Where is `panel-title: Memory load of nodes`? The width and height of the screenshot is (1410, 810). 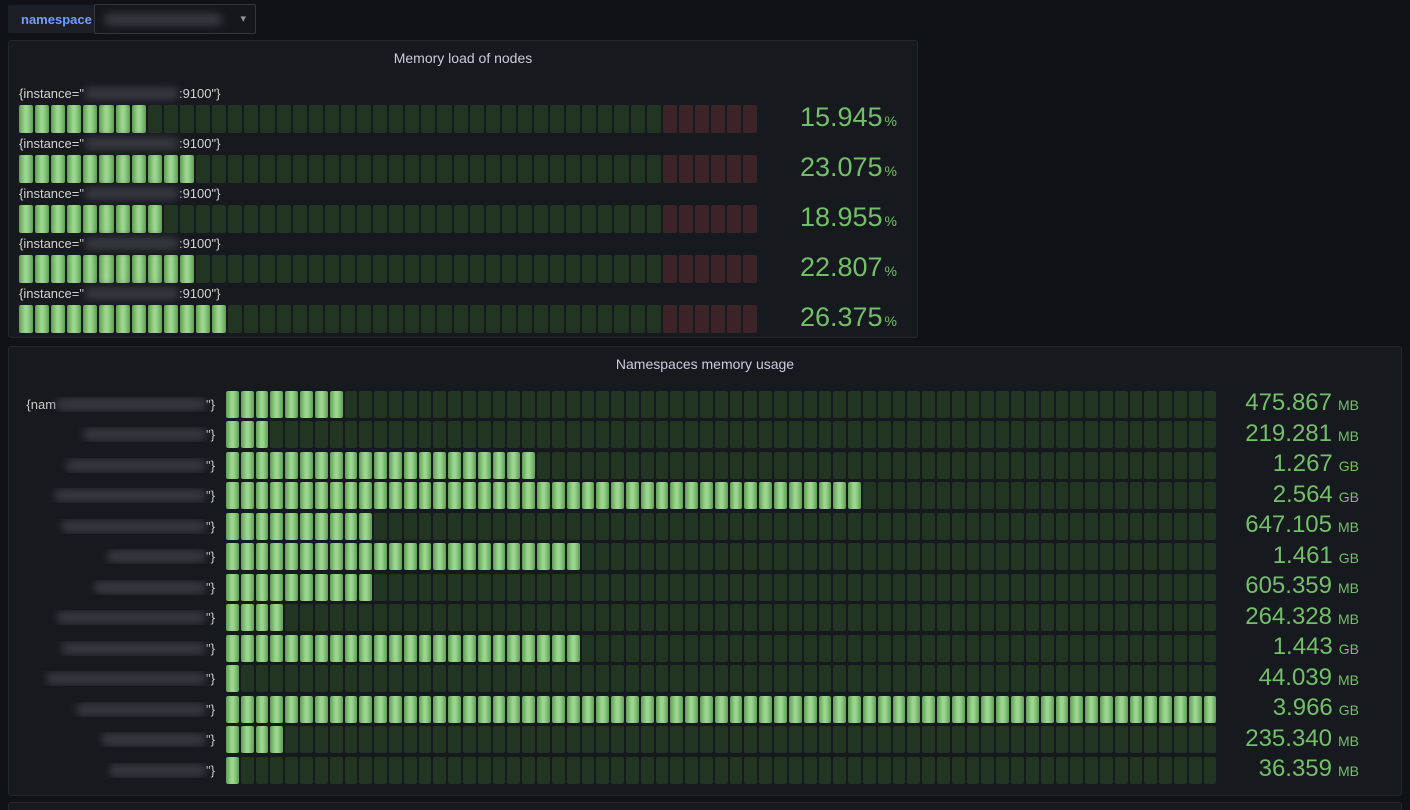
panel-title: Memory load of nodes is located at coordinates (463, 58).